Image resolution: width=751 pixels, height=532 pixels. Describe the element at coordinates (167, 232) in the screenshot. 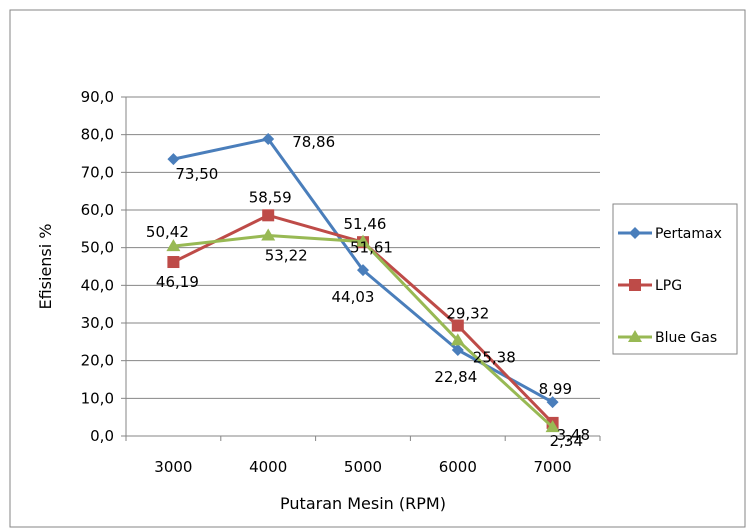

I see `data-label: 50,42` at that location.